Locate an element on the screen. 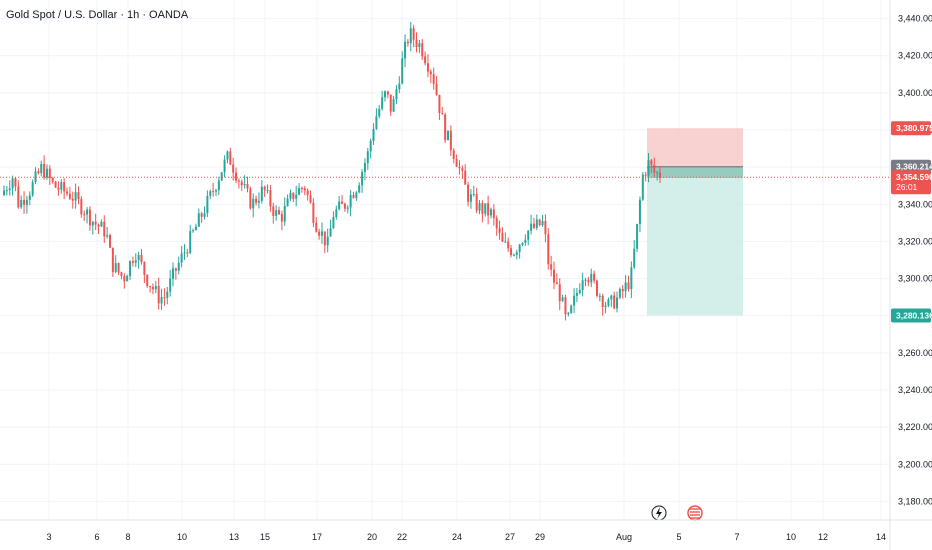  price-tick-label: 3,300.000 is located at coordinates (915, 279).